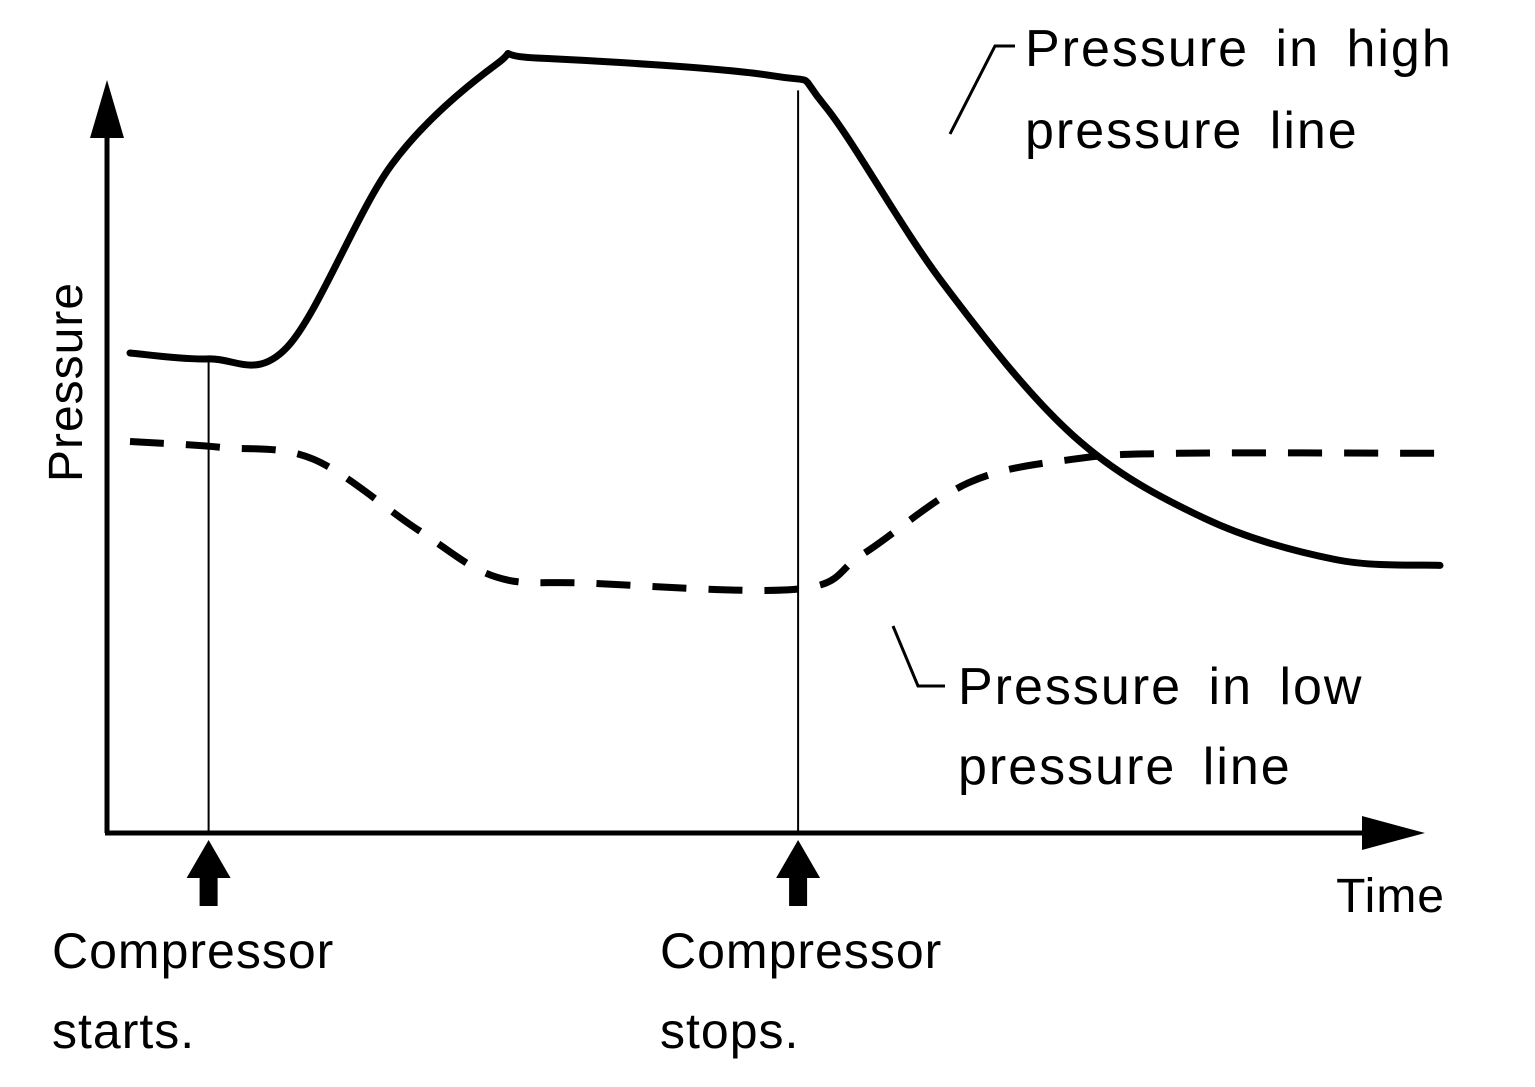 This screenshot has height=1087, width=1535. What do you see at coordinates (1393, 833) in the screenshot?
I see `x-axis-arrowhead` at bounding box center [1393, 833].